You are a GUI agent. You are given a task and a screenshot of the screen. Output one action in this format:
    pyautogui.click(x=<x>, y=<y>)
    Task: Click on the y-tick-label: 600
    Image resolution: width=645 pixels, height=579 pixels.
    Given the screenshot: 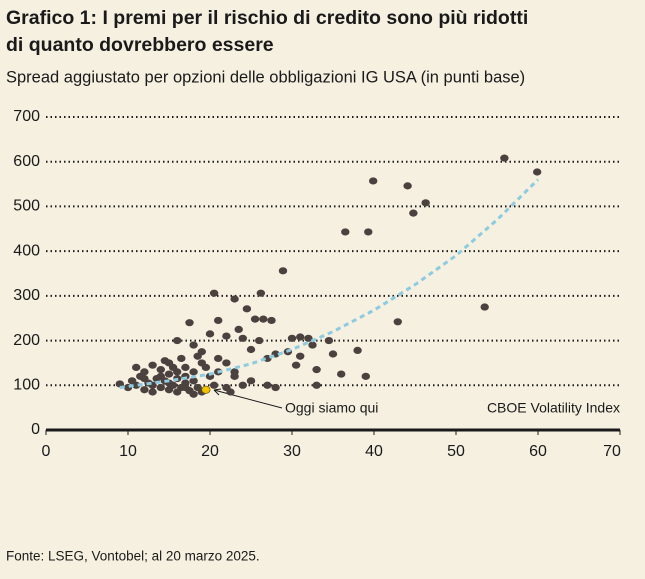 What is the action you would take?
    pyautogui.click(x=26, y=161)
    